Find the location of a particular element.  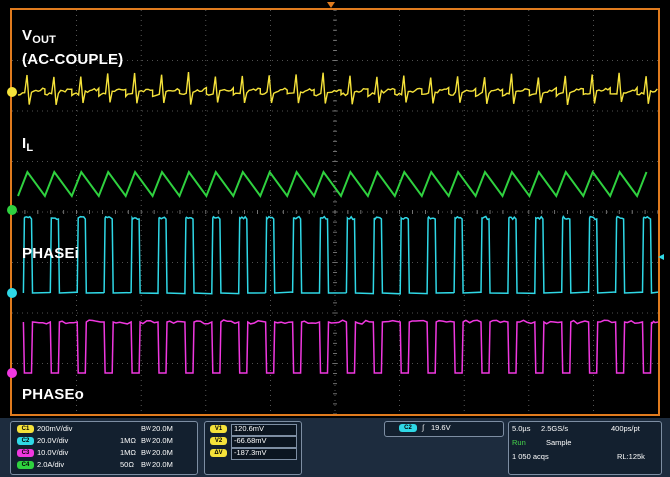

vout-label: VOUT is located at coordinates (39, 36).